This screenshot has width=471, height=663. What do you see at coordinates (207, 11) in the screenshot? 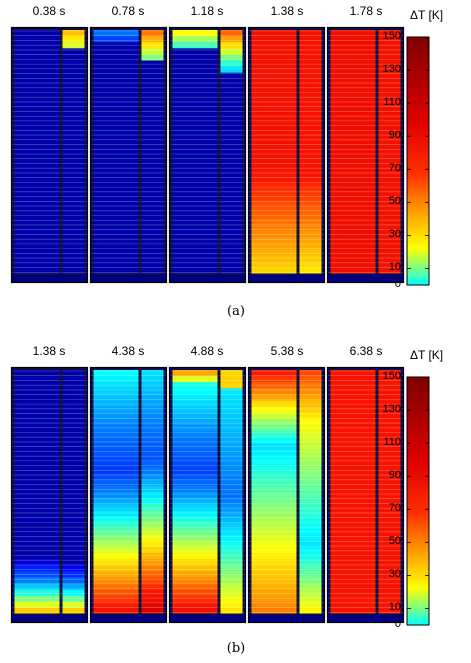
I see `time-label-a-2: 1.18 s` at bounding box center [207, 11].